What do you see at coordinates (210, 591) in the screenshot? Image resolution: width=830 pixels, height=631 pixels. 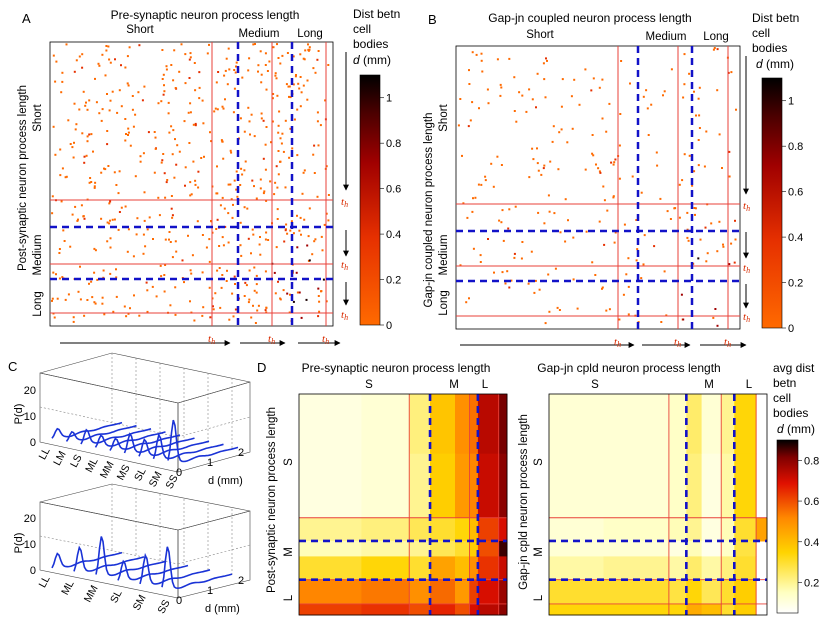 I see `d-tick-label: 1` at bounding box center [210, 591].